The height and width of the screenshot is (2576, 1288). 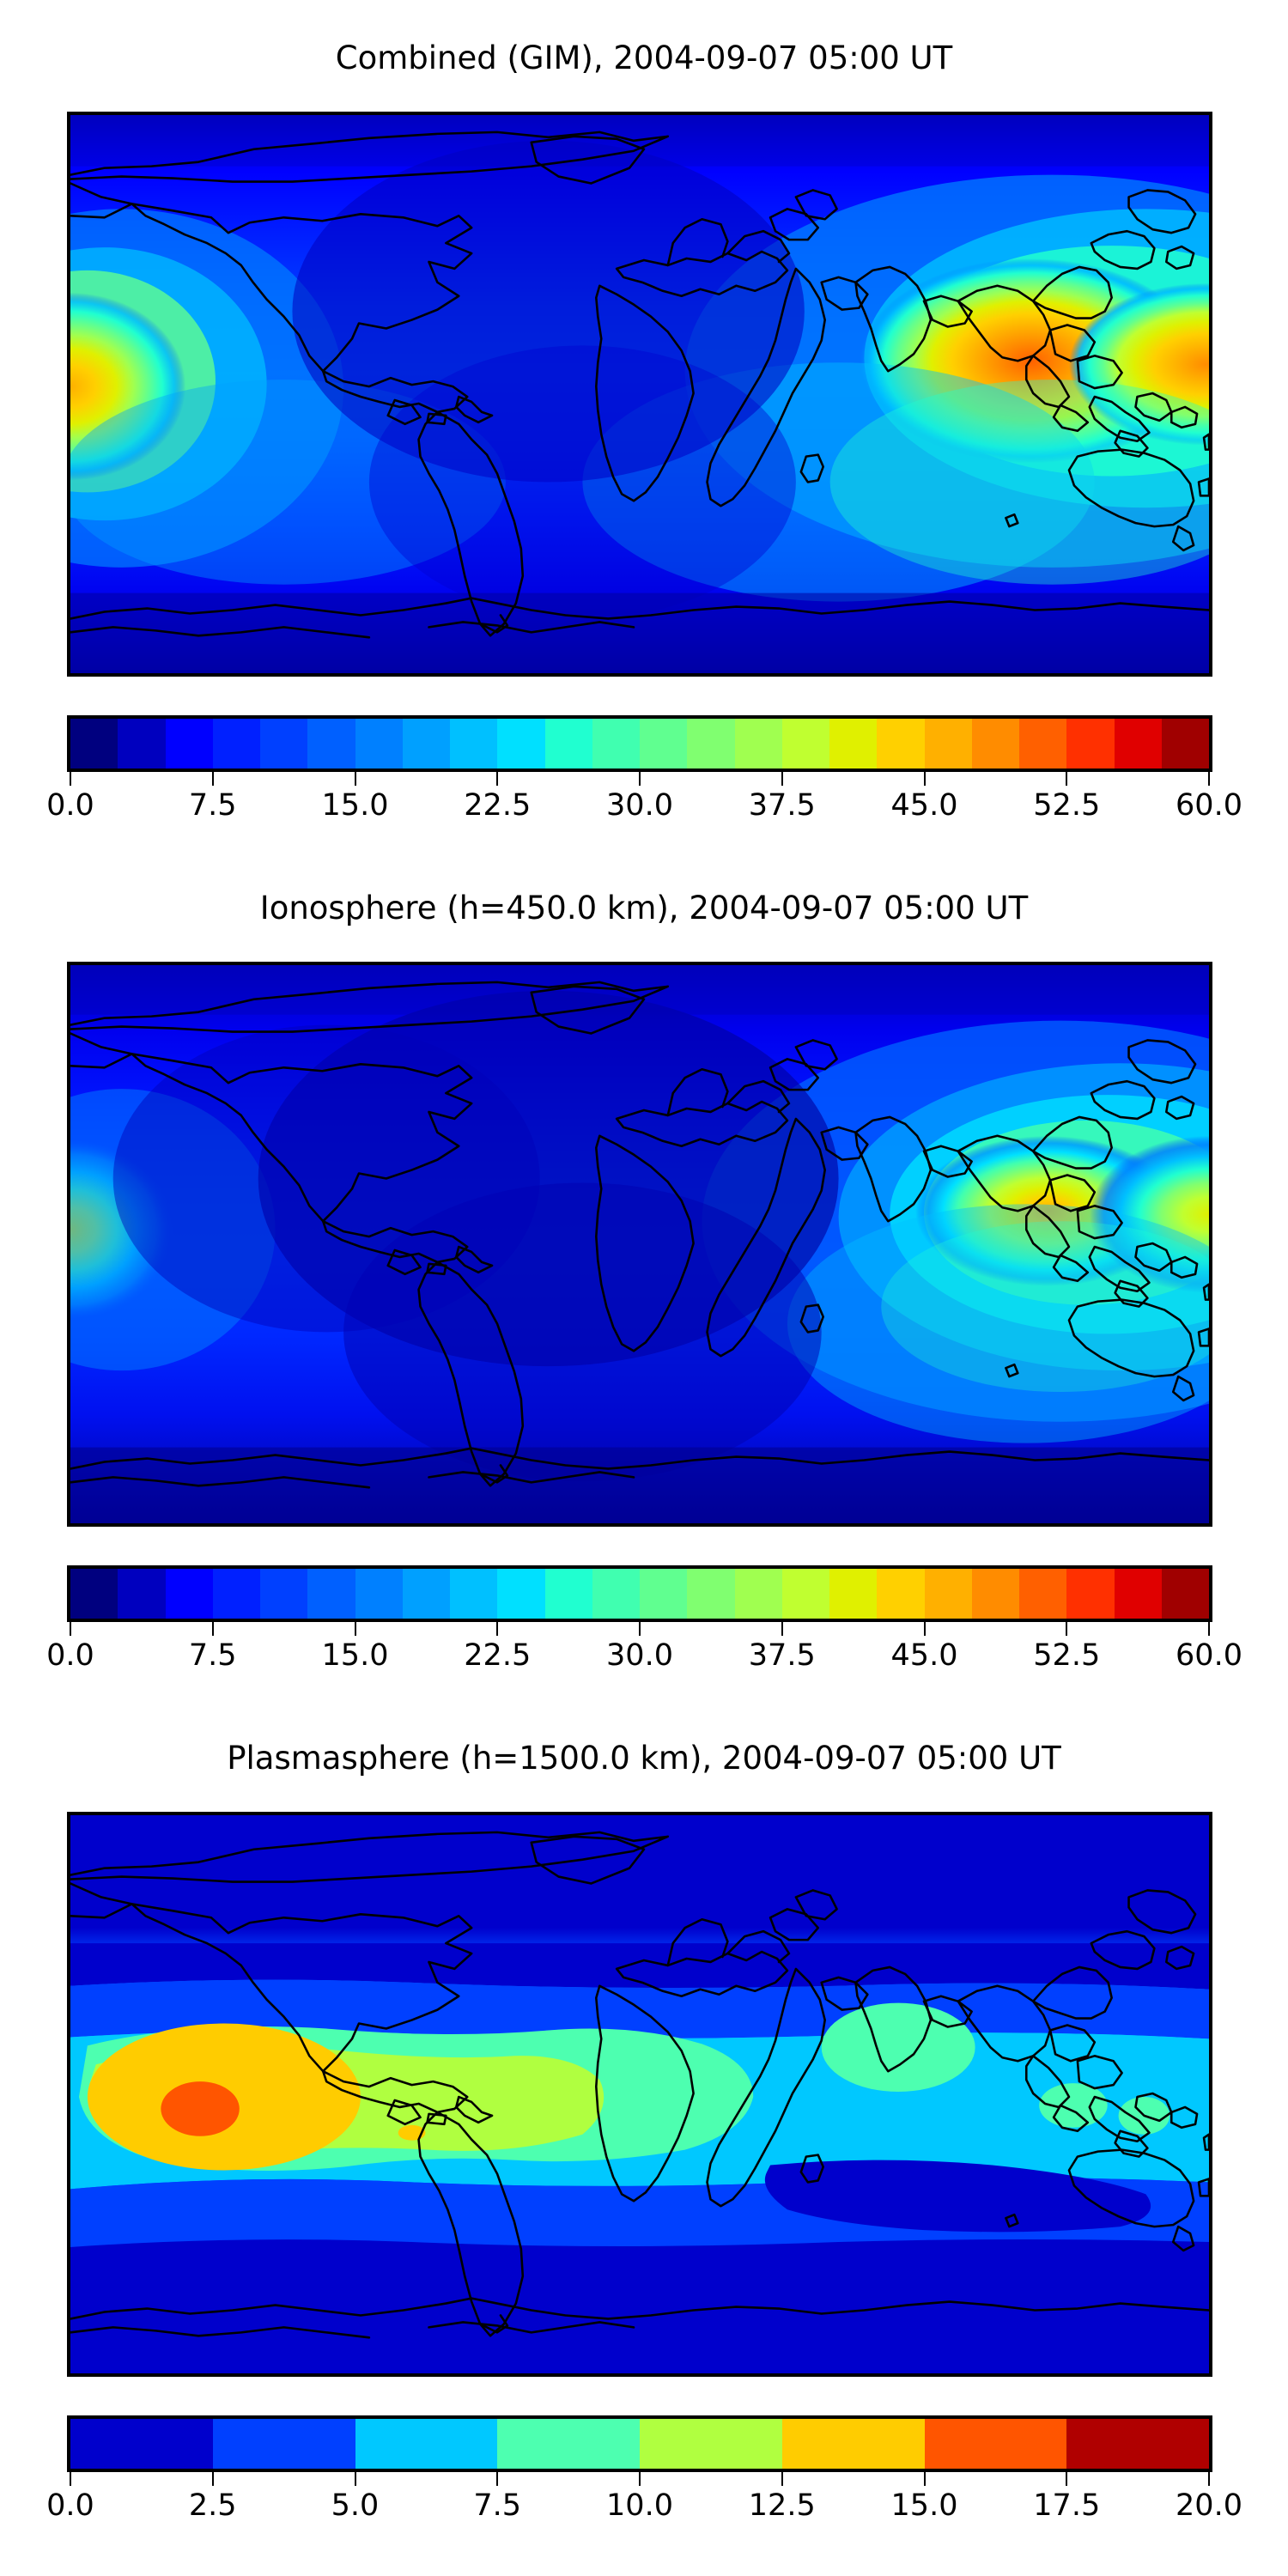 What do you see at coordinates (1067, 1656) in the screenshot?
I see `colorbar-tick-label: 52.5` at bounding box center [1067, 1656].